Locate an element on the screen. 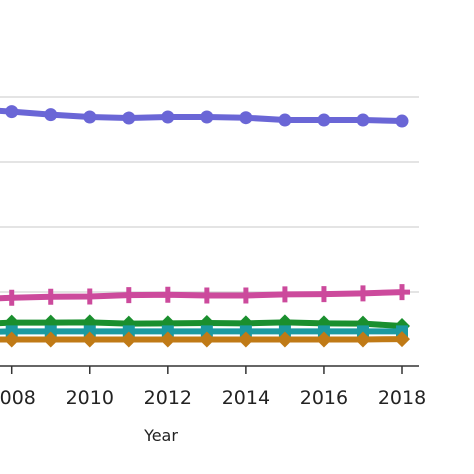 The width and height of the screenshot is (474, 474). series-0-line is located at coordinates (202, 116).